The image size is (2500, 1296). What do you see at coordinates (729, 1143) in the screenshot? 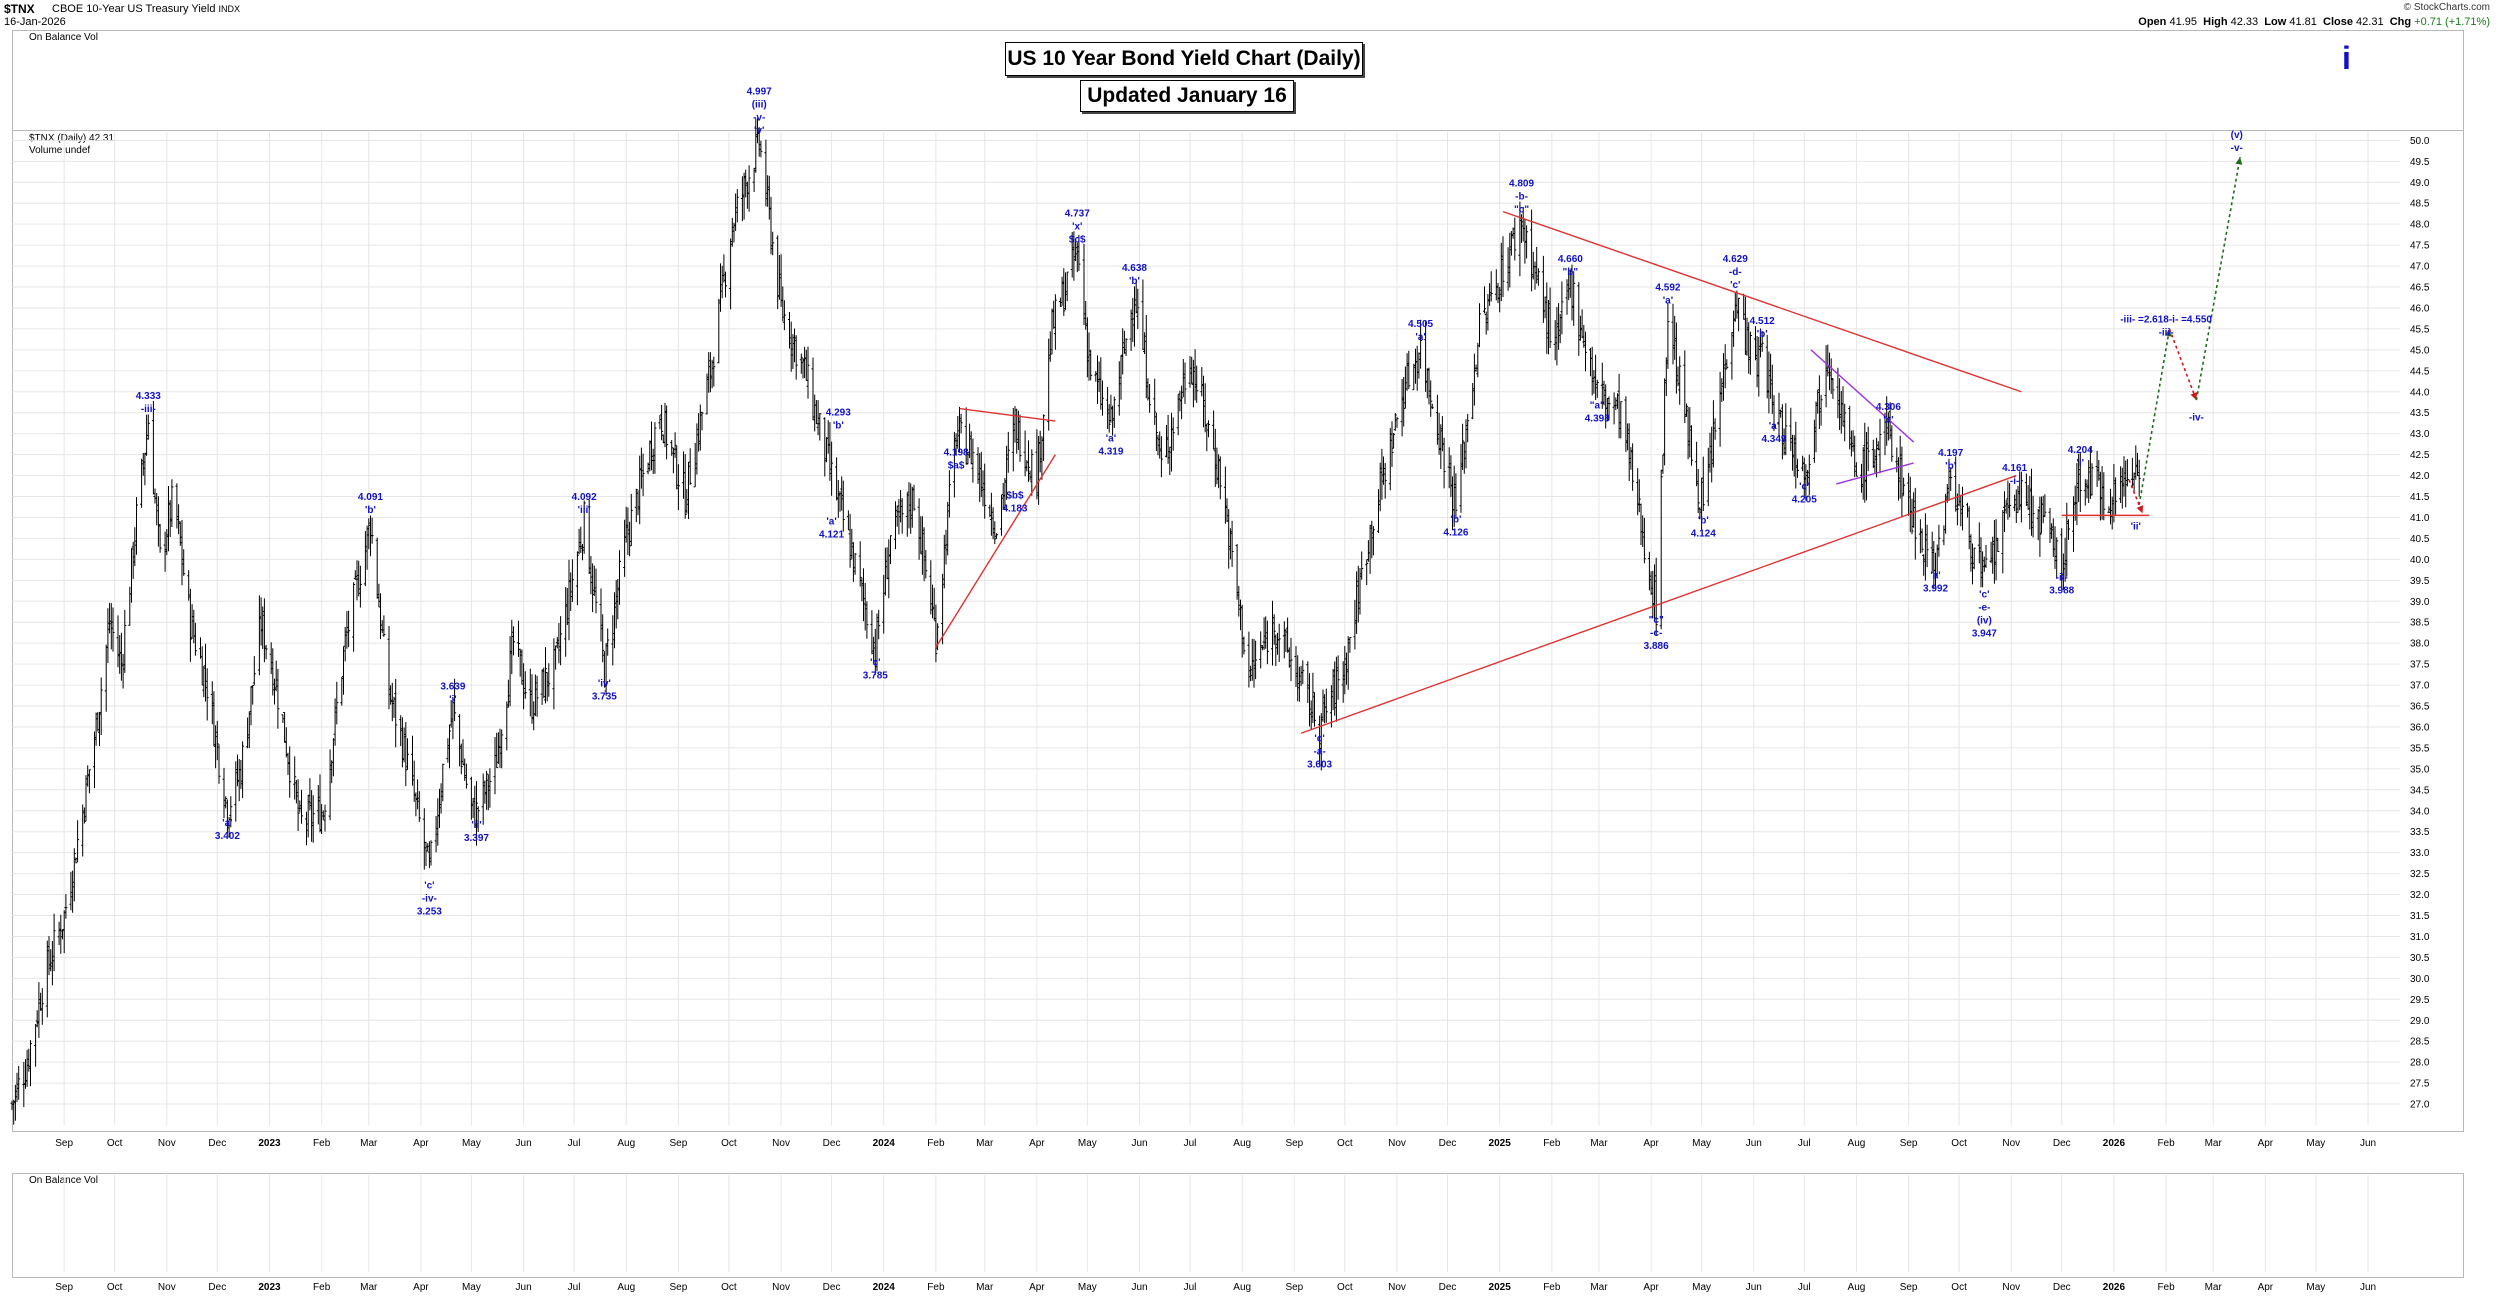
I see `x-tick-label: Oct` at bounding box center [729, 1143].